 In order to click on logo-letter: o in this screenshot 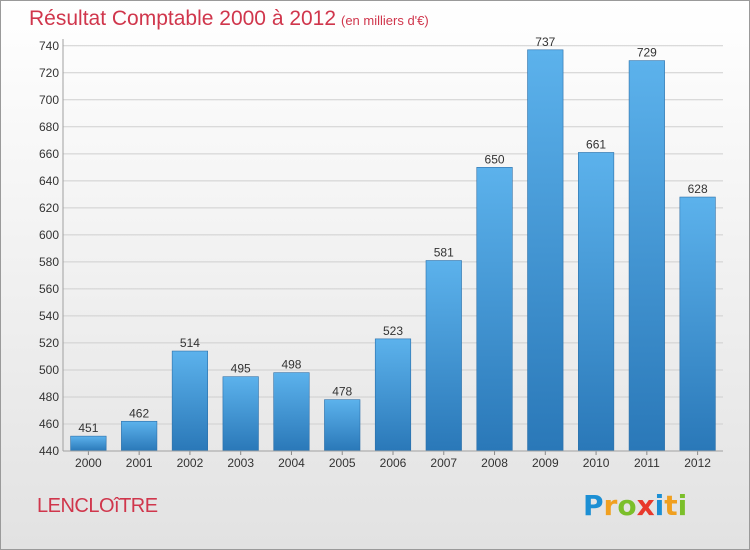, I will do `click(627, 505)`.